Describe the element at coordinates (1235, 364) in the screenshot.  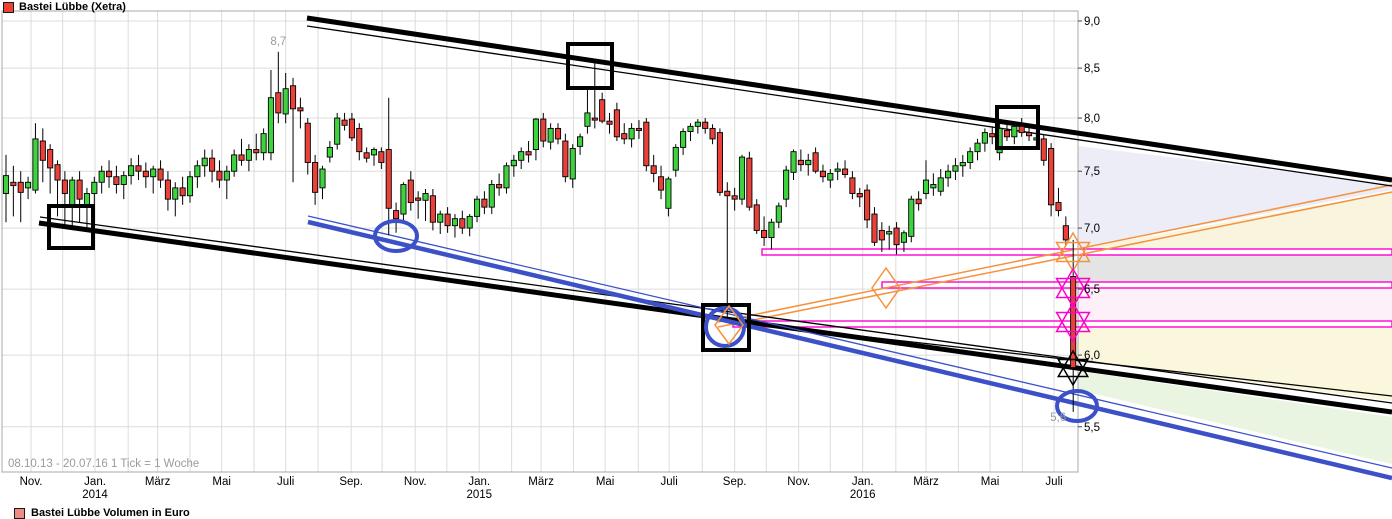
I see `projection-fill-yellow-lower` at that location.